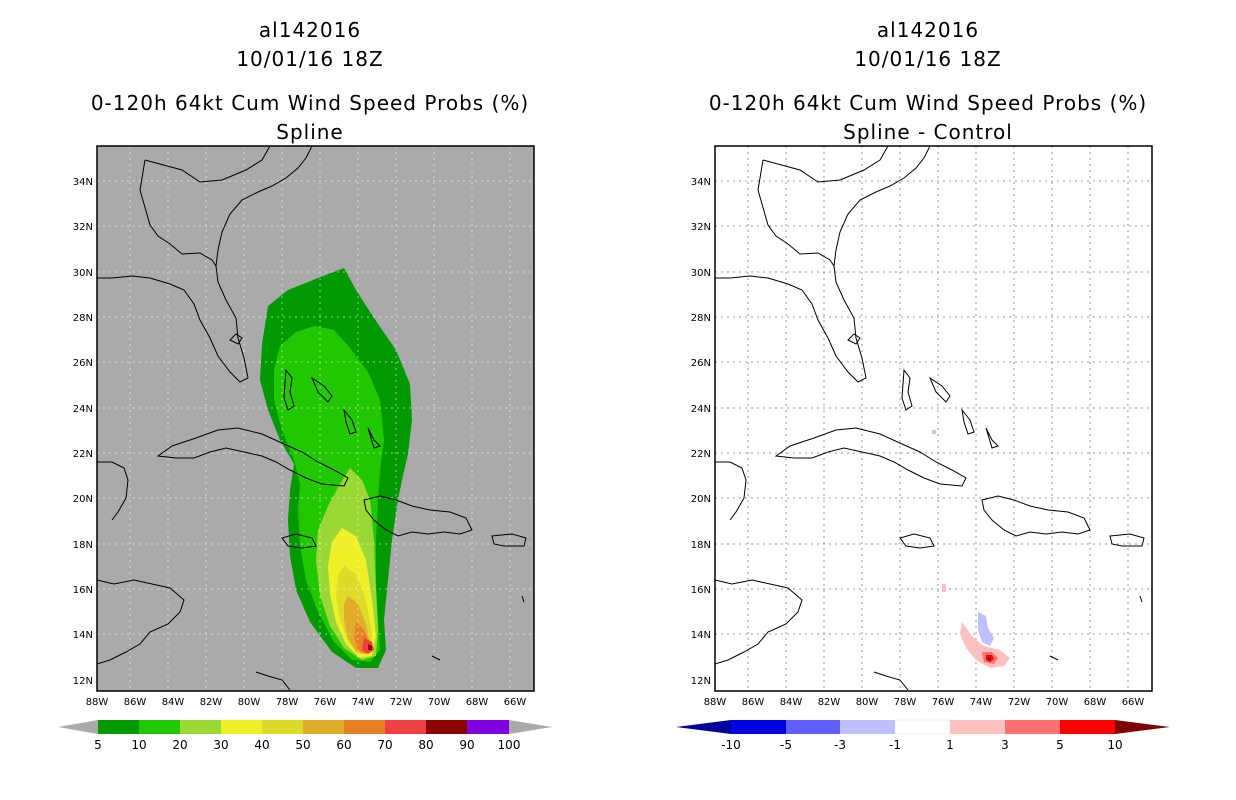  What do you see at coordinates (83, 182) in the screenshot?
I see `lat-label: 34N` at bounding box center [83, 182].